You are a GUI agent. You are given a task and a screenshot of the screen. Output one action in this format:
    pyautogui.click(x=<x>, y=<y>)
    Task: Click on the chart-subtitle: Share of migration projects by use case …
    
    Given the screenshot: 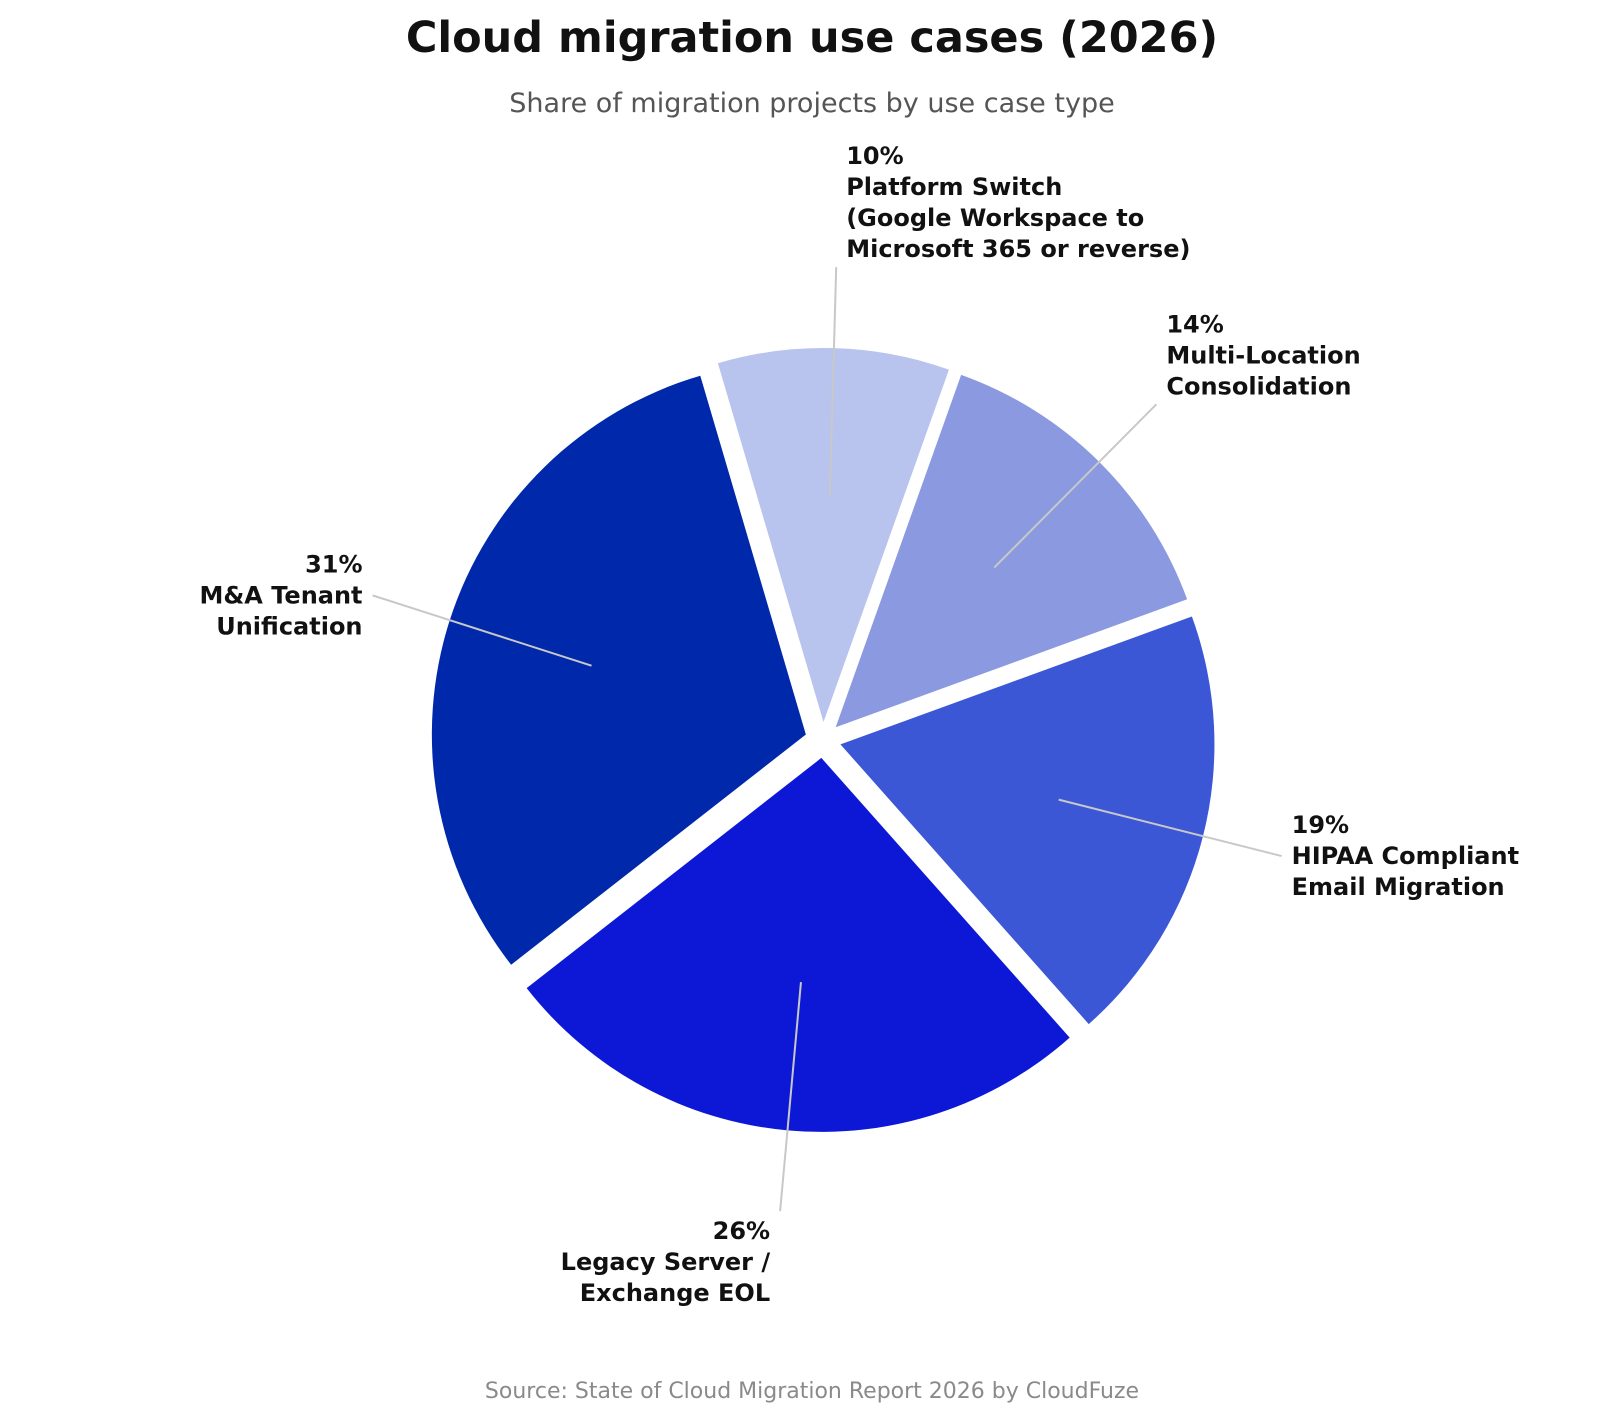 What is the action you would take?
    pyautogui.click(x=811, y=103)
    